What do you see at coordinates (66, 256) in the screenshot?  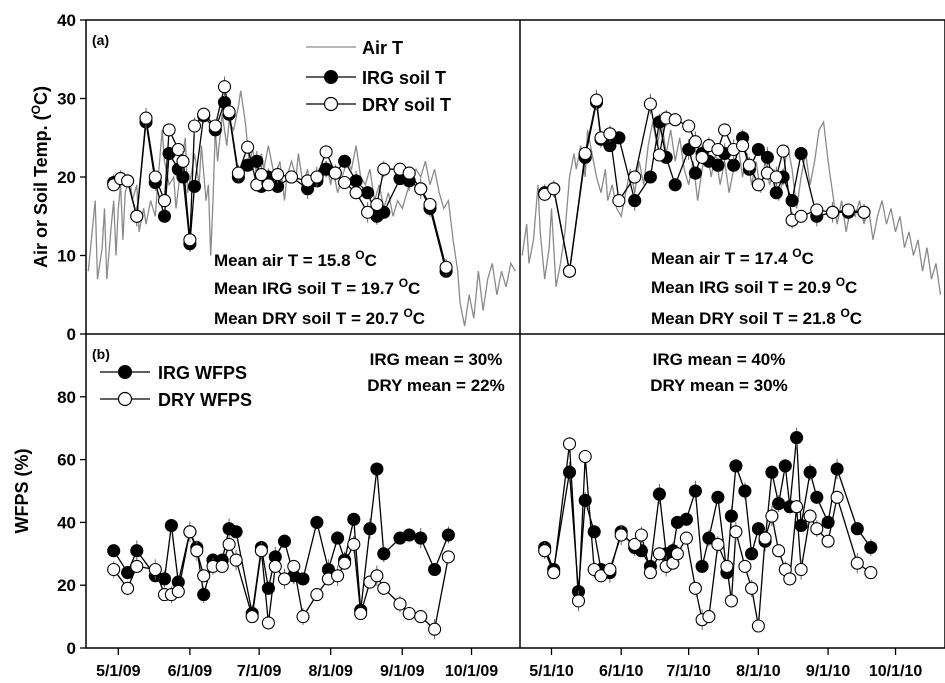 I see `y-tick-label: 10` at bounding box center [66, 256].